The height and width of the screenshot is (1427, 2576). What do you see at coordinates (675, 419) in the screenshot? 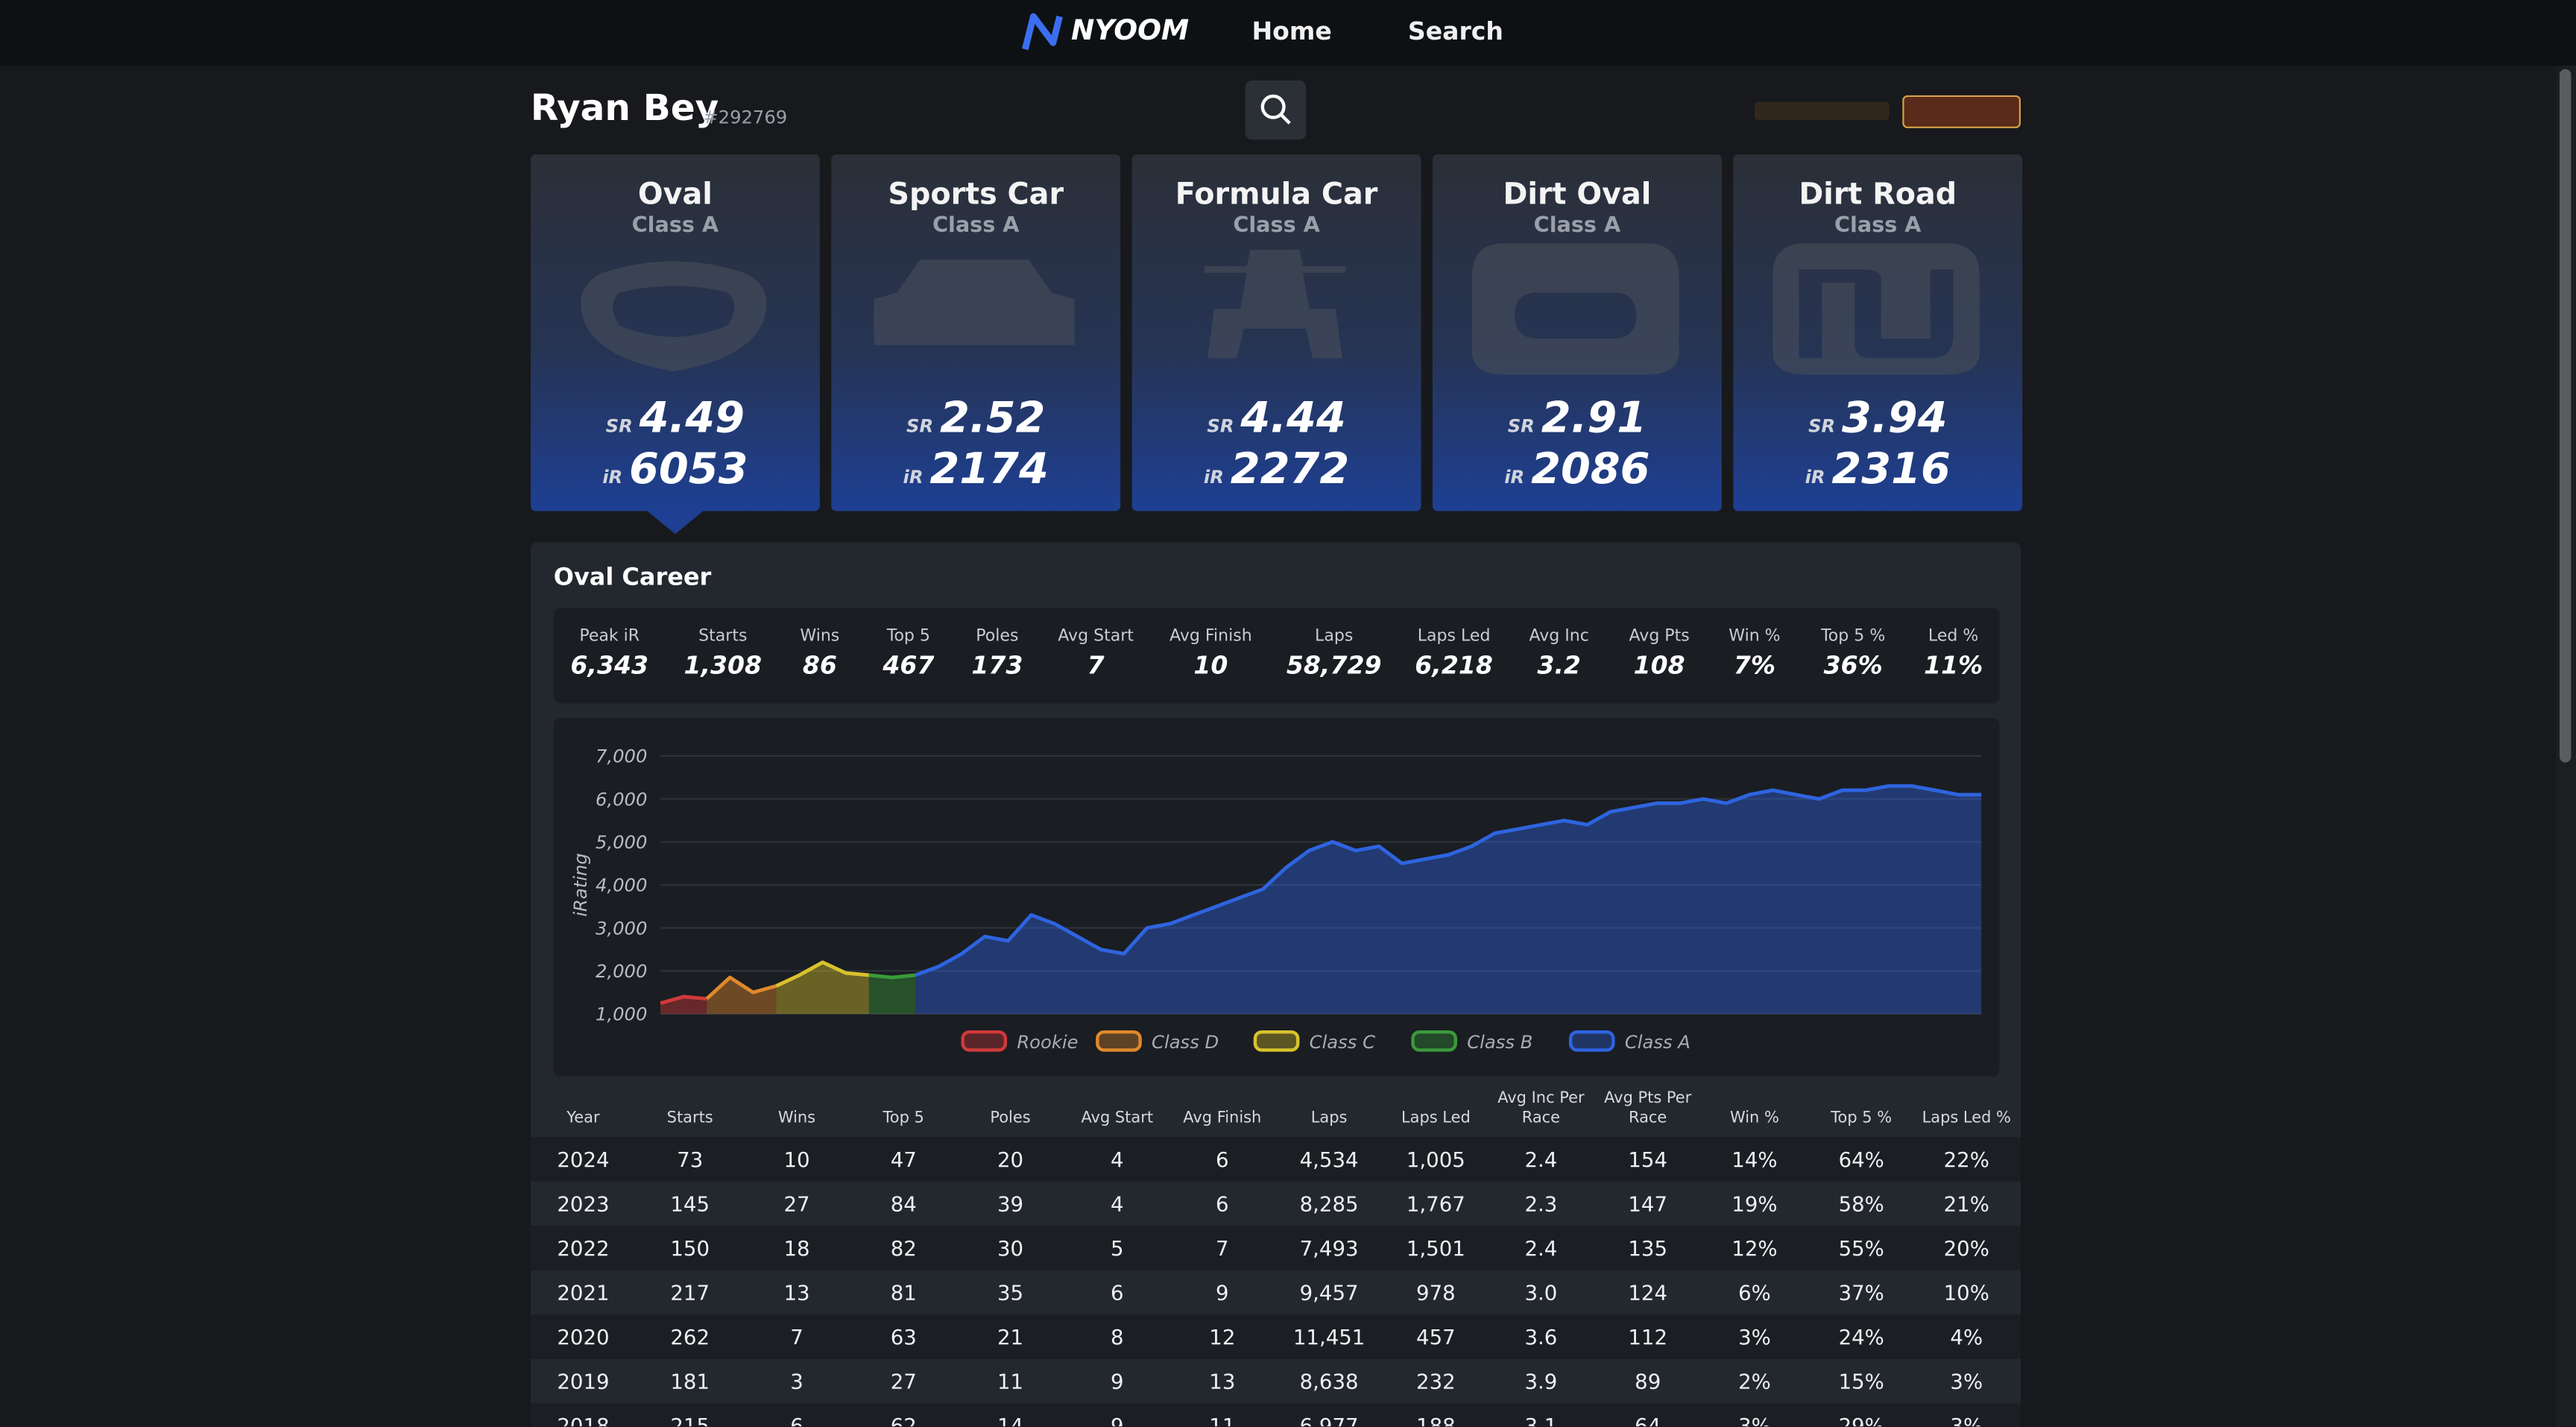
I see `sr-row: SR 4.49` at bounding box center [675, 419].